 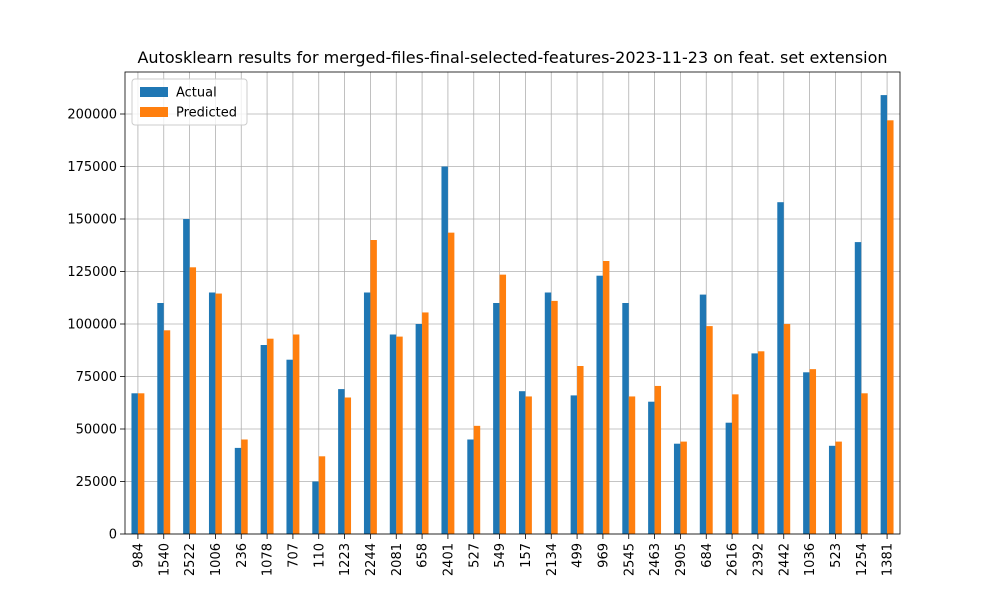 I want to click on x-tick-label: 2463, so click(x=655, y=559).